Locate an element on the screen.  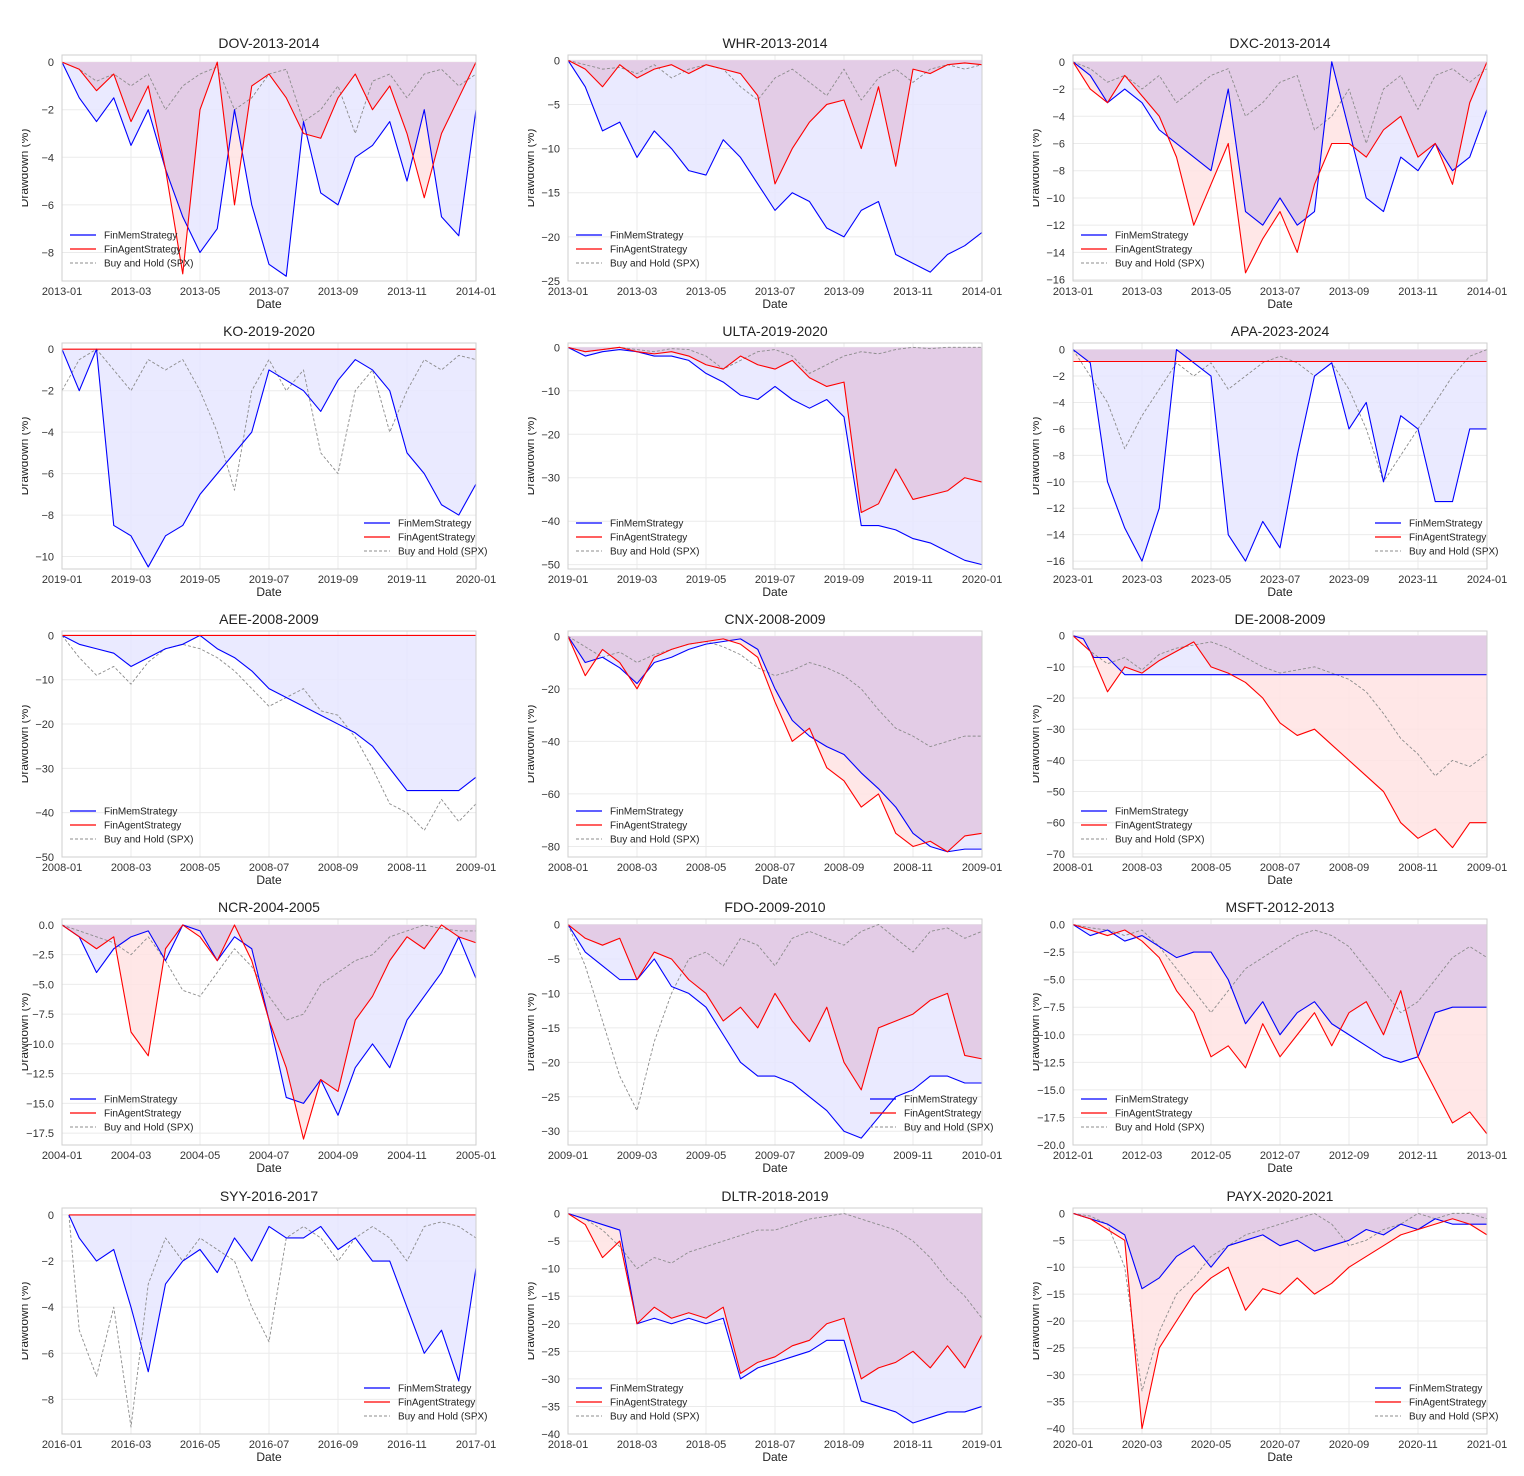
y-tick-label: −16 is located at coordinates (1055, 562).